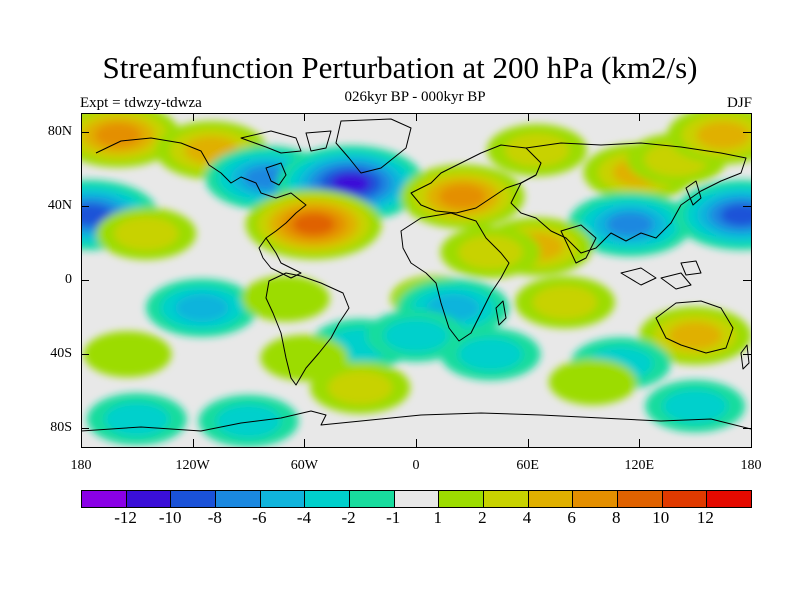  What do you see at coordinates (304, 465) in the screenshot?
I see `x-tick-label: 60W` at bounding box center [304, 465].